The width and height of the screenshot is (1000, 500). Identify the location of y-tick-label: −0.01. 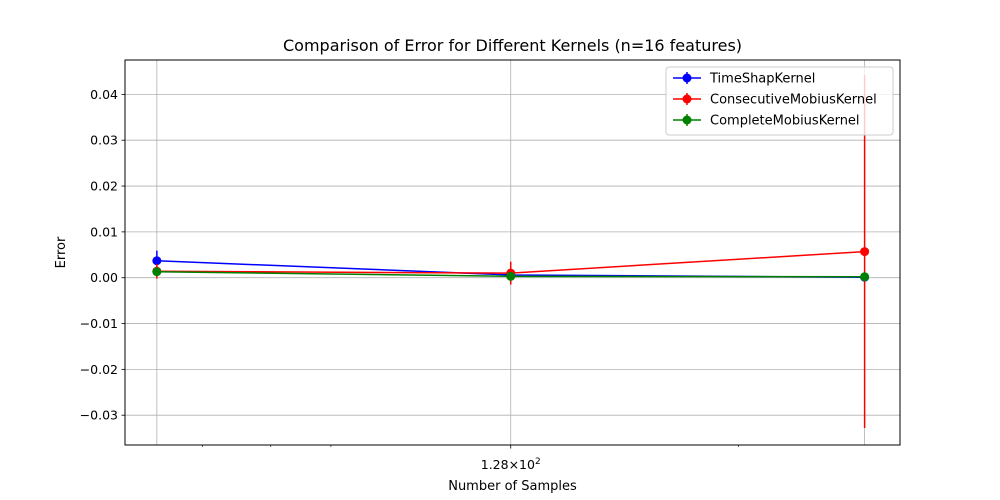
(99, 323).